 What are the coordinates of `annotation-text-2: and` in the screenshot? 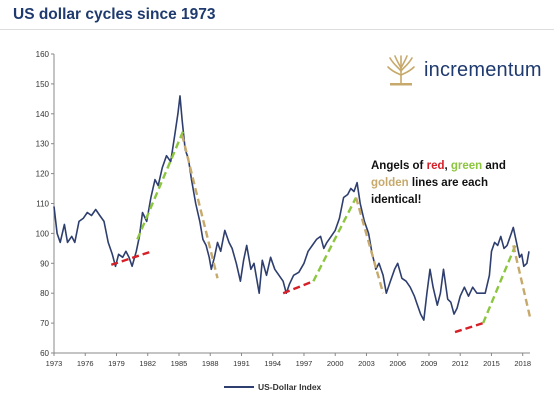 It's located at (494, 166).